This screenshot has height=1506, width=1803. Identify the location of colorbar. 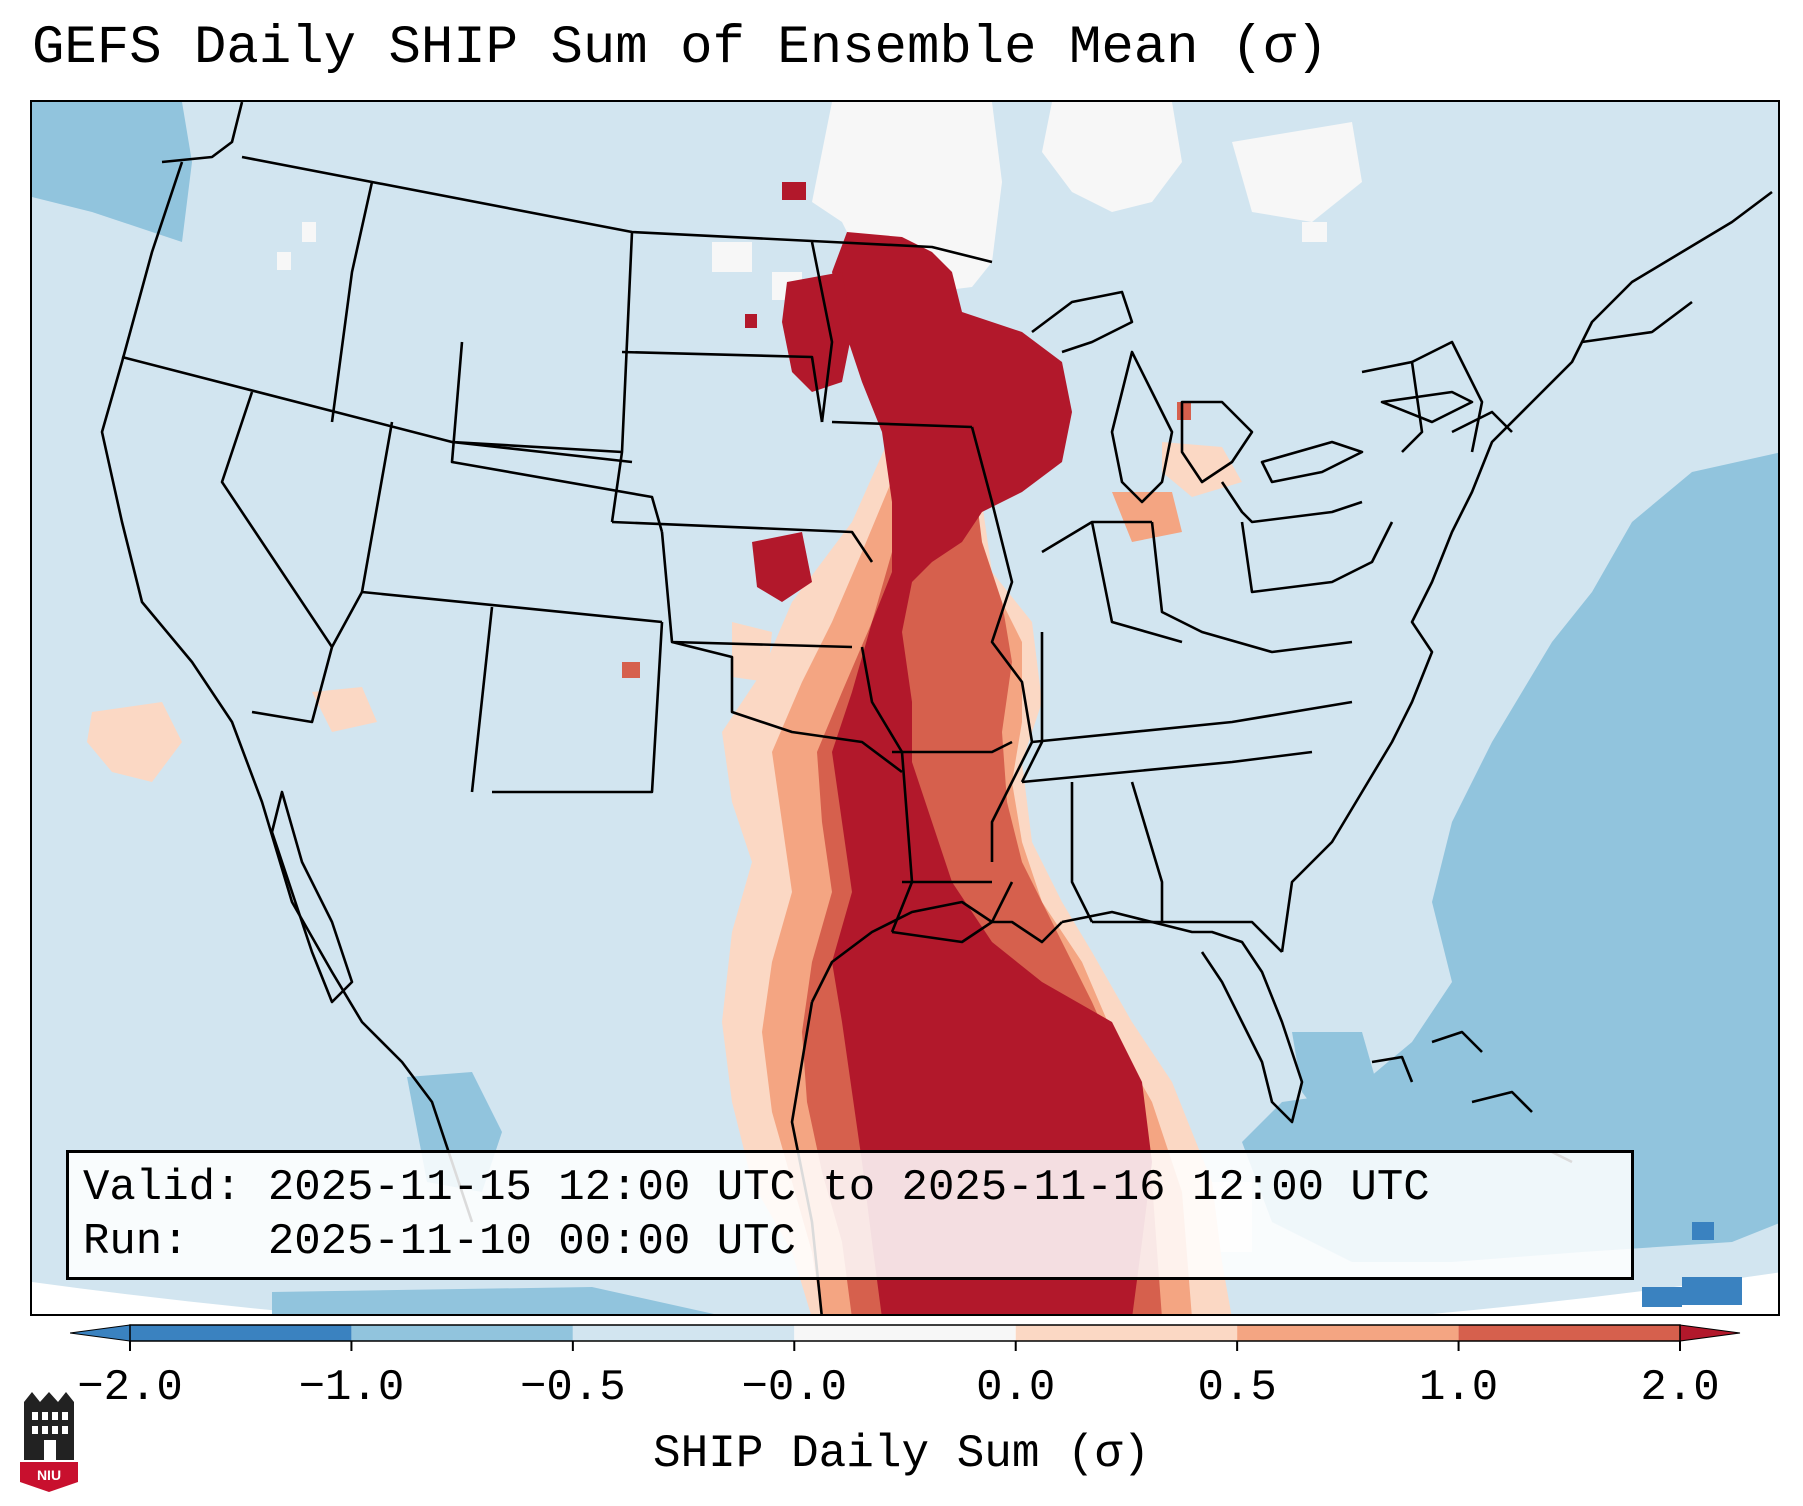
(905, 1337).